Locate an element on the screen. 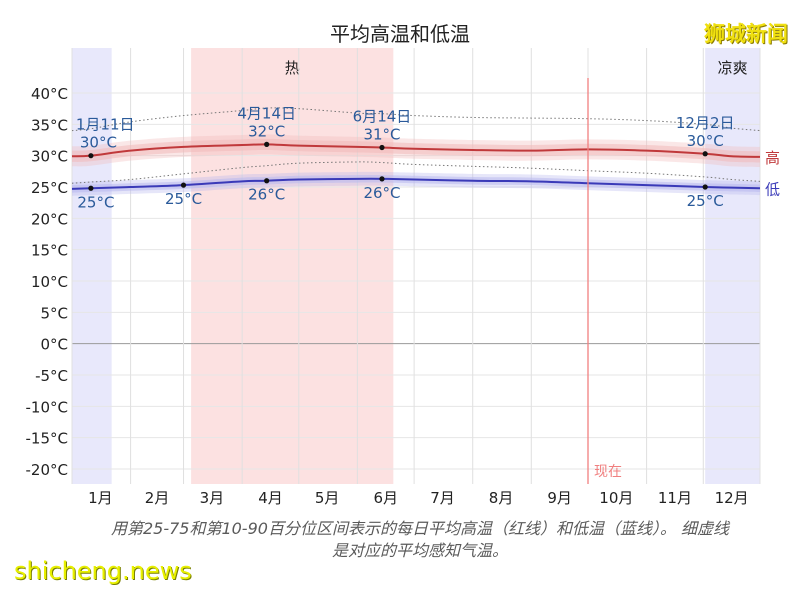 The image size is (800, 589). annotation-2-low-point is located at coordinates (267, 181).